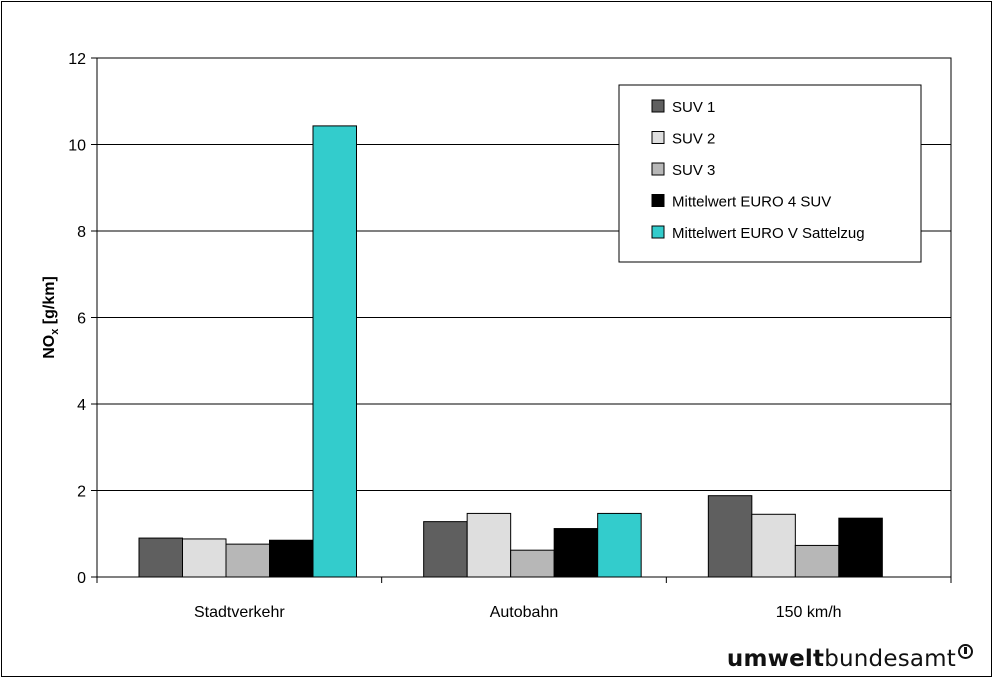 The image size is (995, 680). Describe the element at coordinates (81, 319) in the screenshot. I see `y-tick-label: 6` at that location.